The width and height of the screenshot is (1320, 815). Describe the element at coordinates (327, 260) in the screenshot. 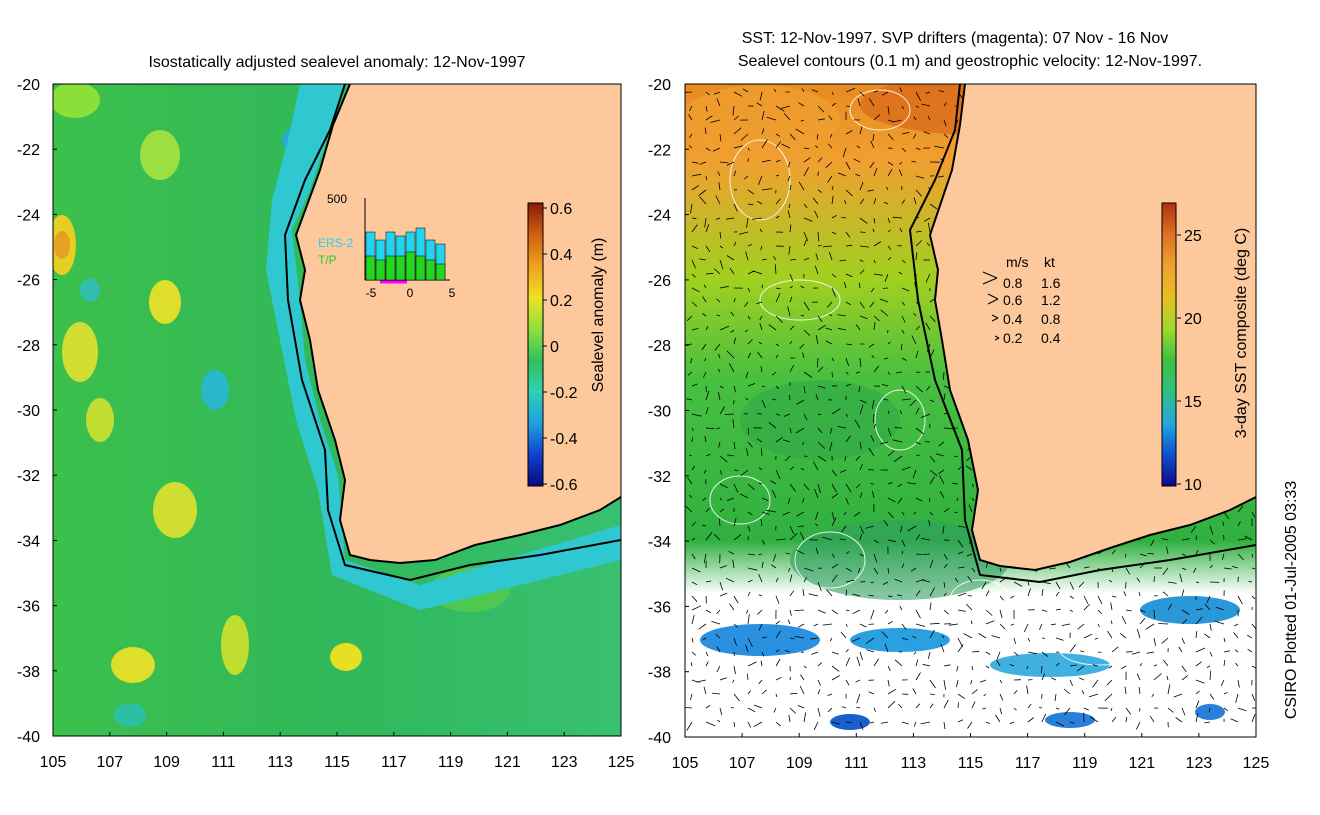

I see `inset-legend-tp: T/P` at that location.